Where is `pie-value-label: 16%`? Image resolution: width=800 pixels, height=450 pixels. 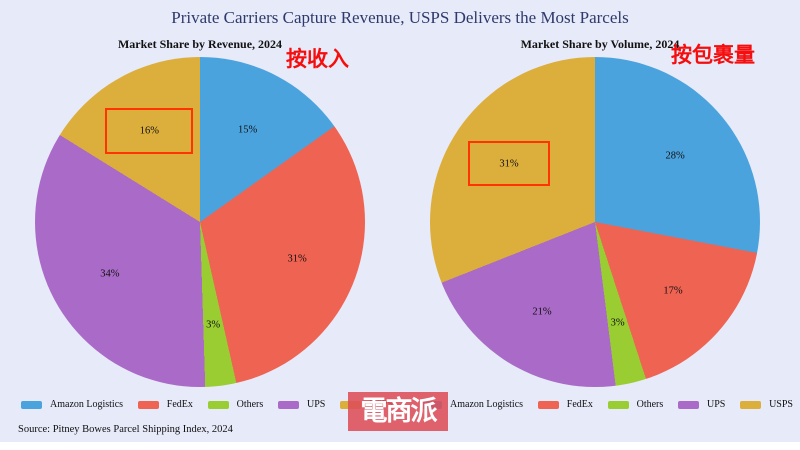 pie-value-label: 16% is located at coordinates (149, 131).